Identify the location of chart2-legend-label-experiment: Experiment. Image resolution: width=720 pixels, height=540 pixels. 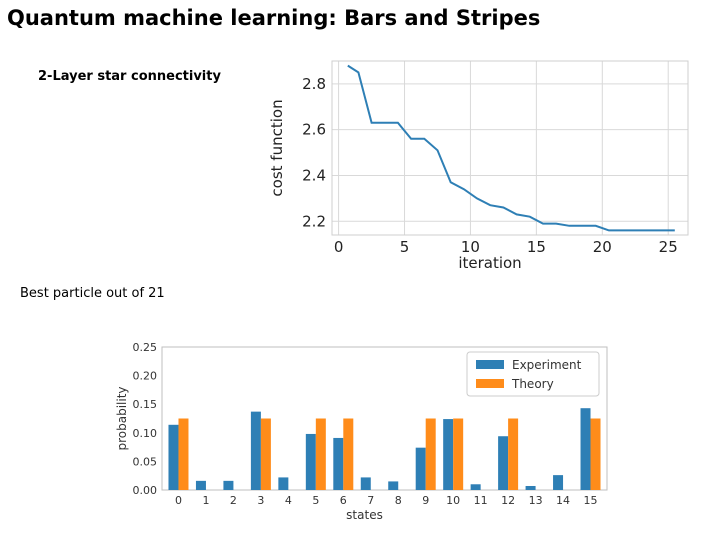
(547, 365).